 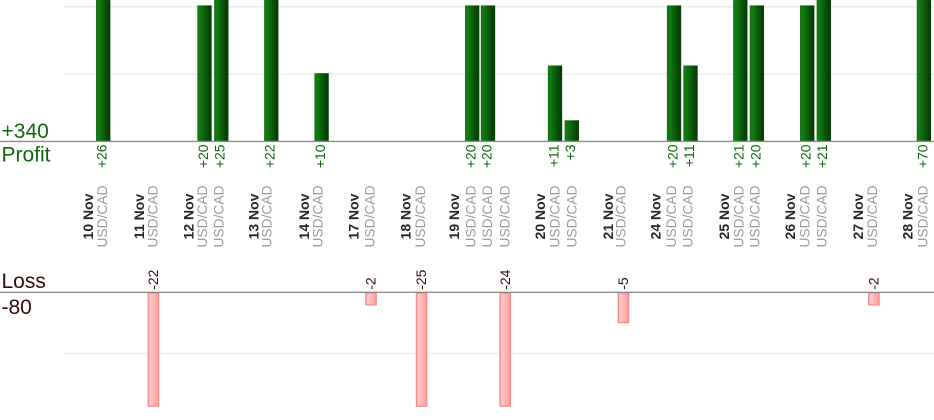 What do you see at coordinates (253, 216) in the screenshot?
I see `svg-text: 13 Nov` at bounding box center [253, 216].